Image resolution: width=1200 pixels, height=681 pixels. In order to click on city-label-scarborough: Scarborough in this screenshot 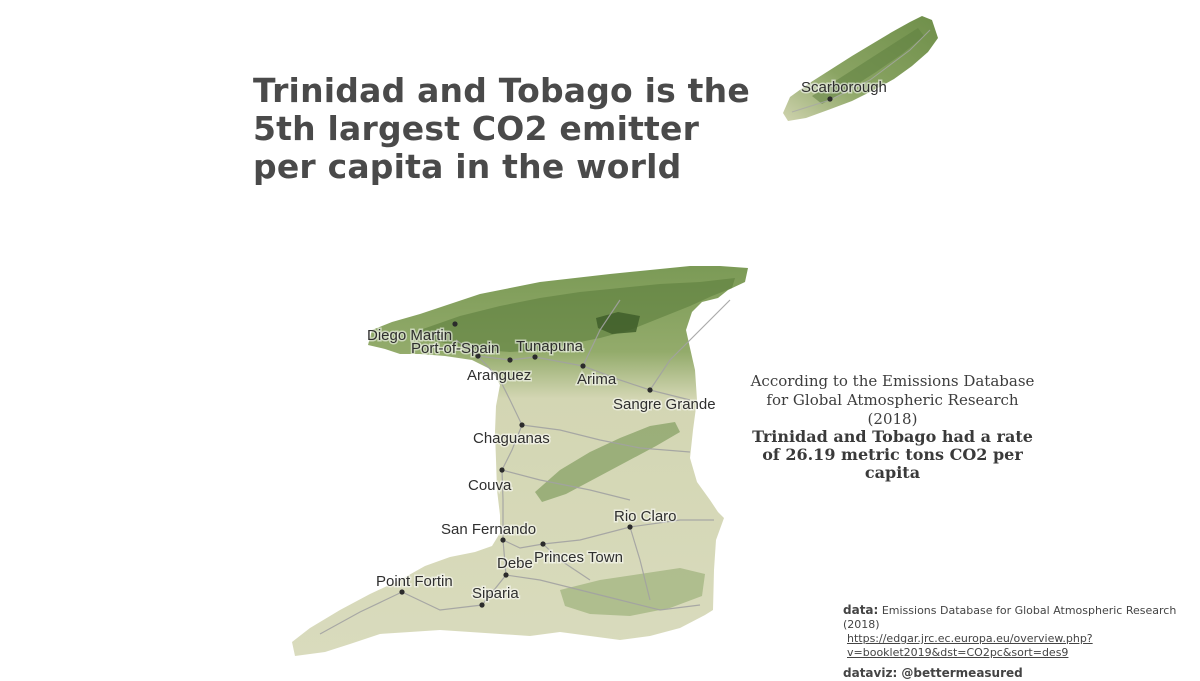, I will do `click(844, 87)`.